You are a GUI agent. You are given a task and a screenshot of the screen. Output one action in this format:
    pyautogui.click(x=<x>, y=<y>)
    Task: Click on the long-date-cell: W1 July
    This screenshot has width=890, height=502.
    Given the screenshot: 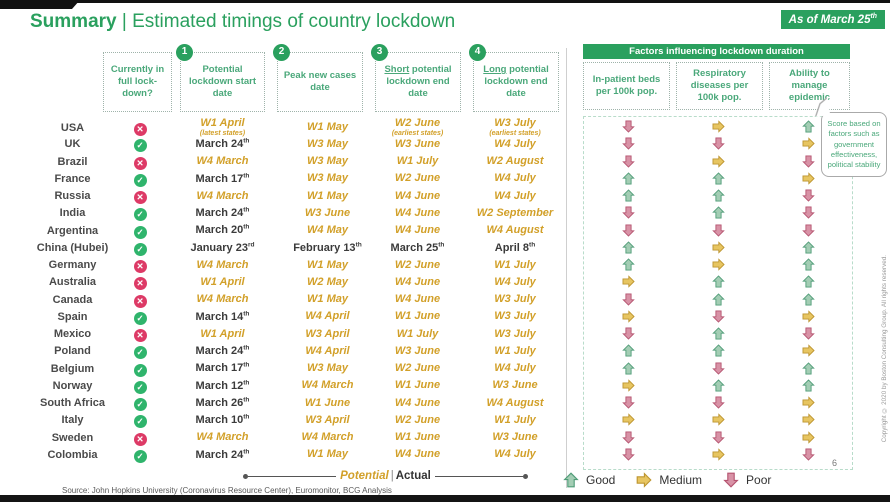 What is the action you would take?
    pyautogui.click(x=515, y=265)
    